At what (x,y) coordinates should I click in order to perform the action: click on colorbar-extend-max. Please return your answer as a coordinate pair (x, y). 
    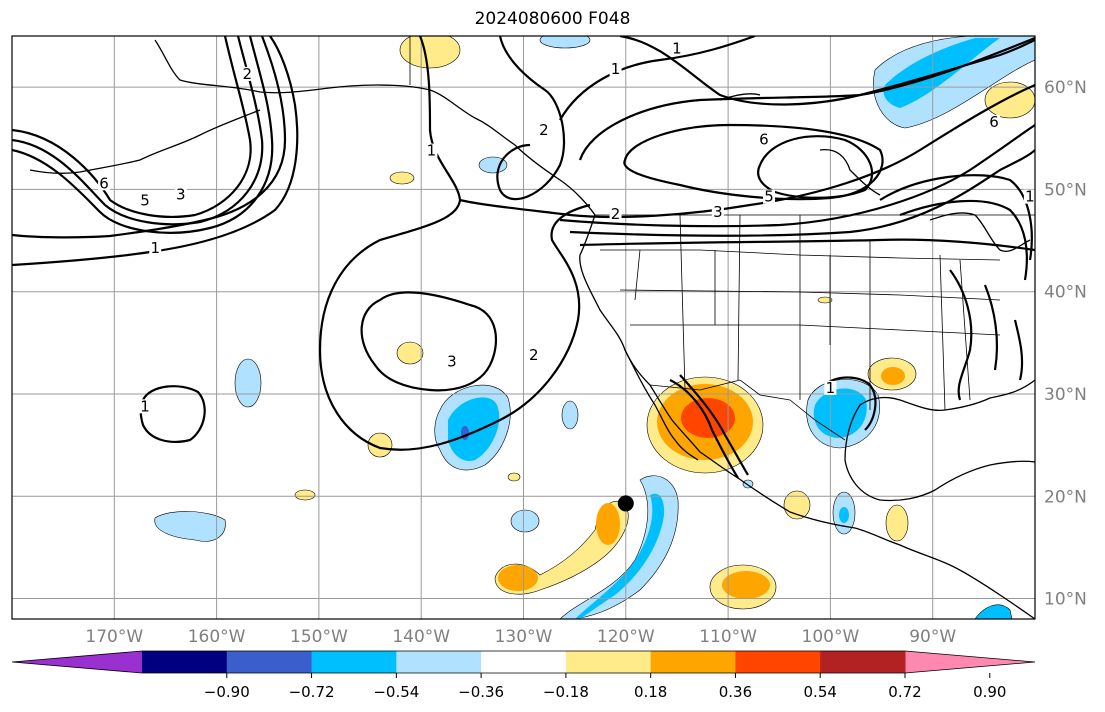
    Looking at the image, I should click on (970, 662).